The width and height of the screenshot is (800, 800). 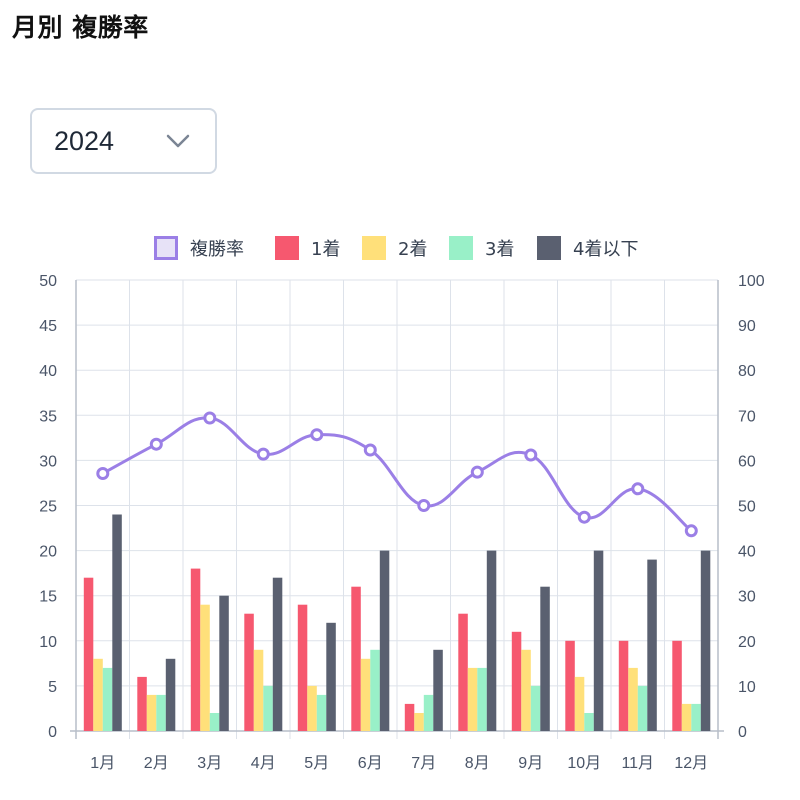 What do you see at coordinates (325, 249) in the screenshot?
I see `legend-label: 1着` at bounding box center [325, 249].